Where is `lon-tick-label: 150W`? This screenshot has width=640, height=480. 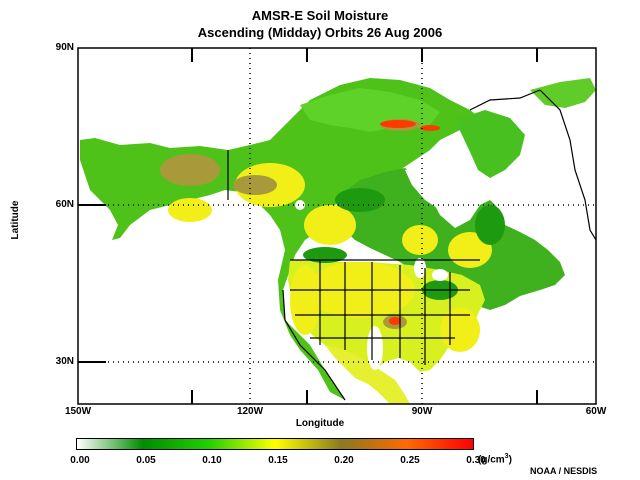
lon-tick-label: 150W is located at coordinates (78, 411).